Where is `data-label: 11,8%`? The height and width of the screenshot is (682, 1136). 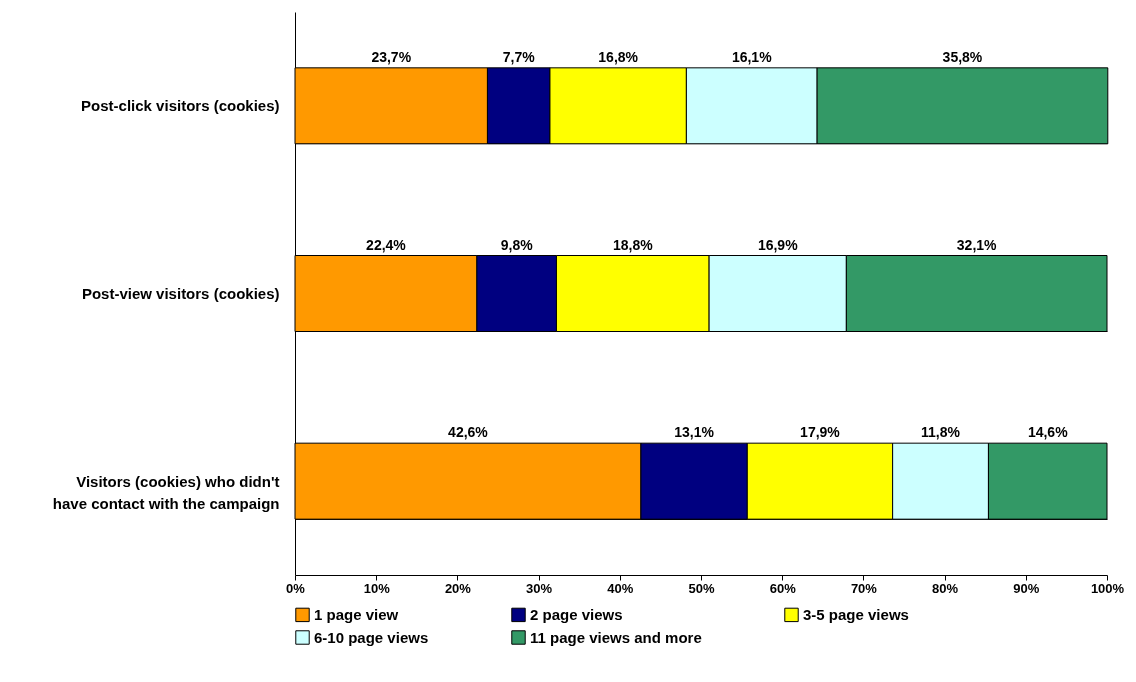 data-label: 11,8% is located at coordinates (941, 432).